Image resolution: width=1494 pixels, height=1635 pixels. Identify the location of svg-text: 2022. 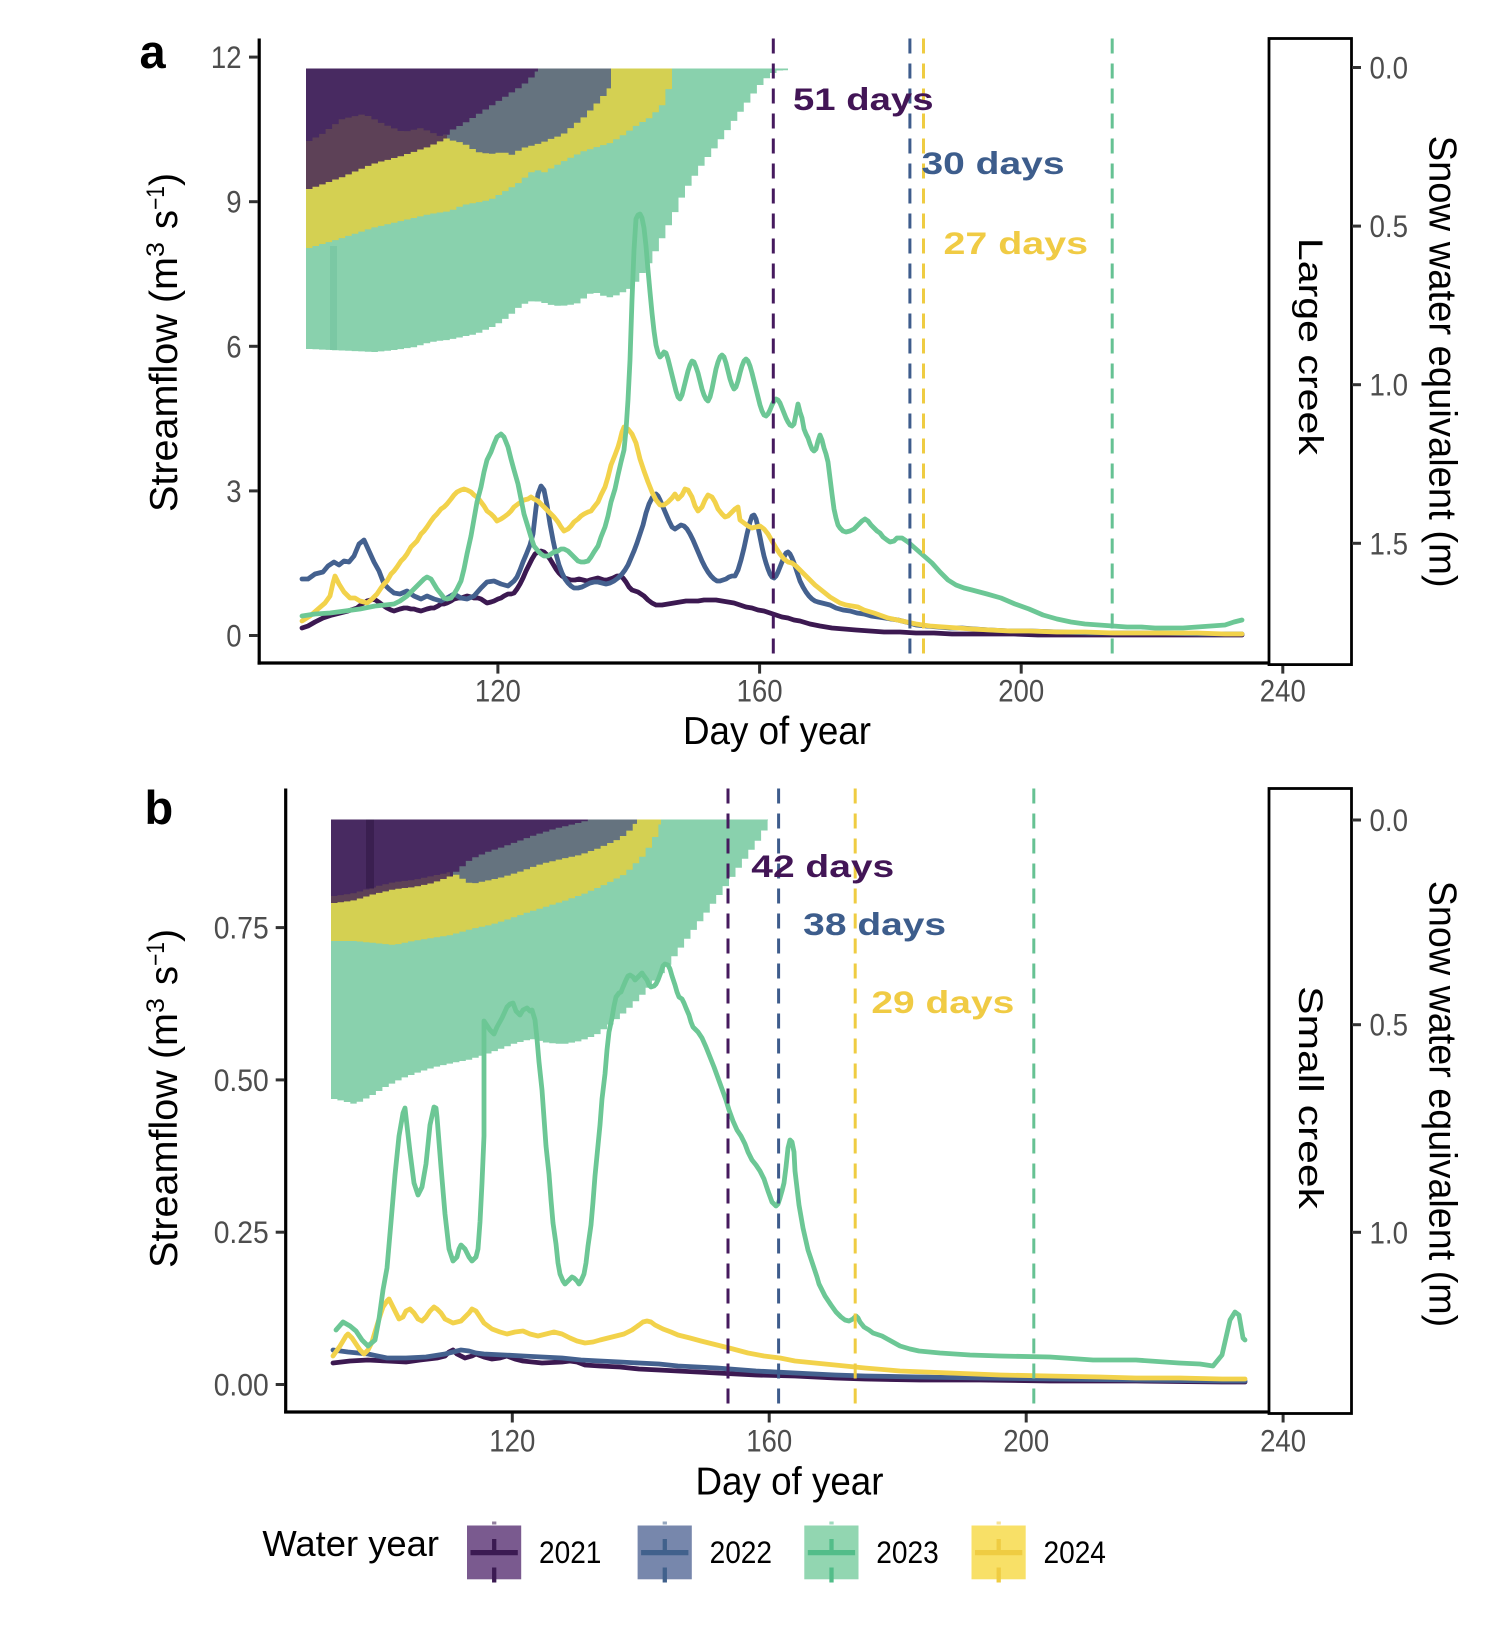
(741, 1552).